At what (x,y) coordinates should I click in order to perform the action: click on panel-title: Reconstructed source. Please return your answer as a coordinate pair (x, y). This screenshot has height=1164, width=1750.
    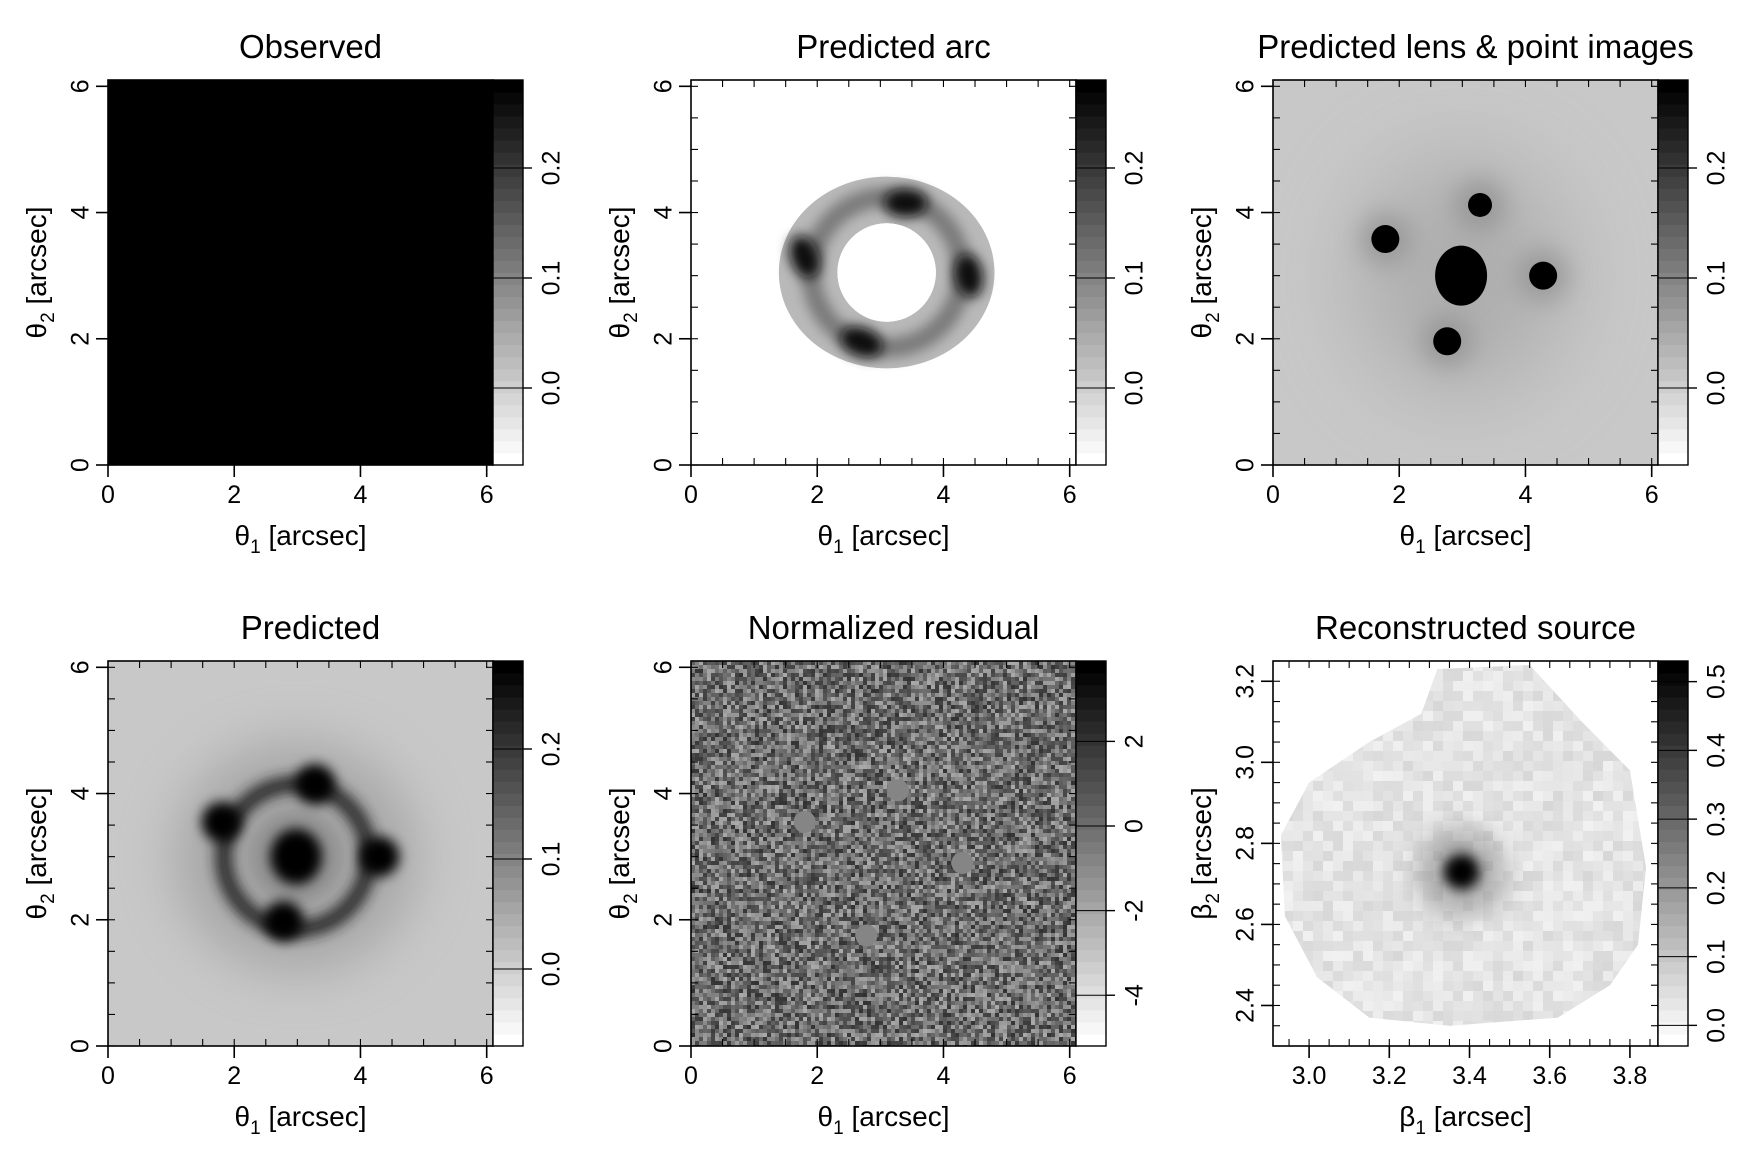
    Looking at the image, I should click on (1475, 627).